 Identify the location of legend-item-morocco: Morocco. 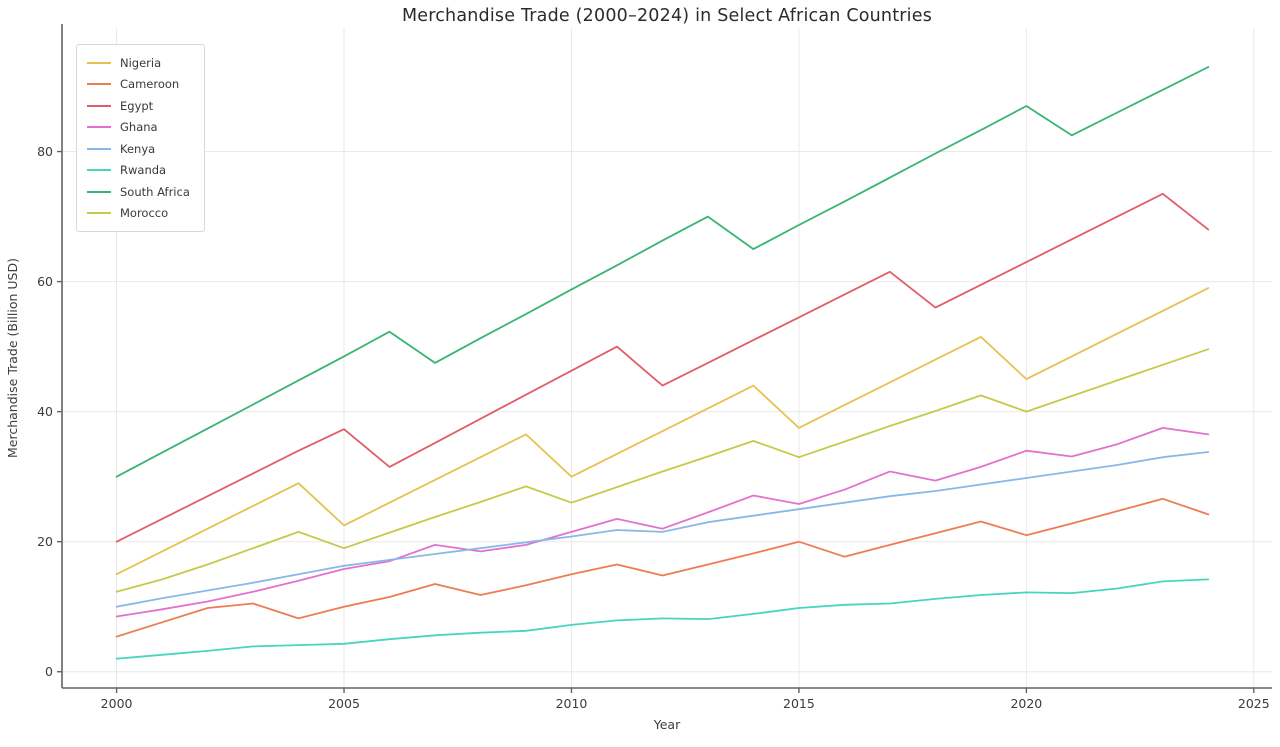
(138, 214).